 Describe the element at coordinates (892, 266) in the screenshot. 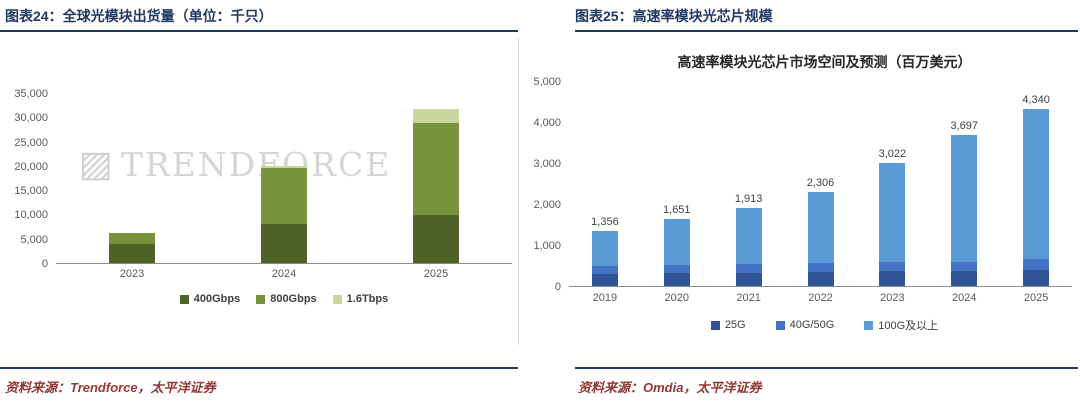

I see `segment-40G/50G-2023` at that location.